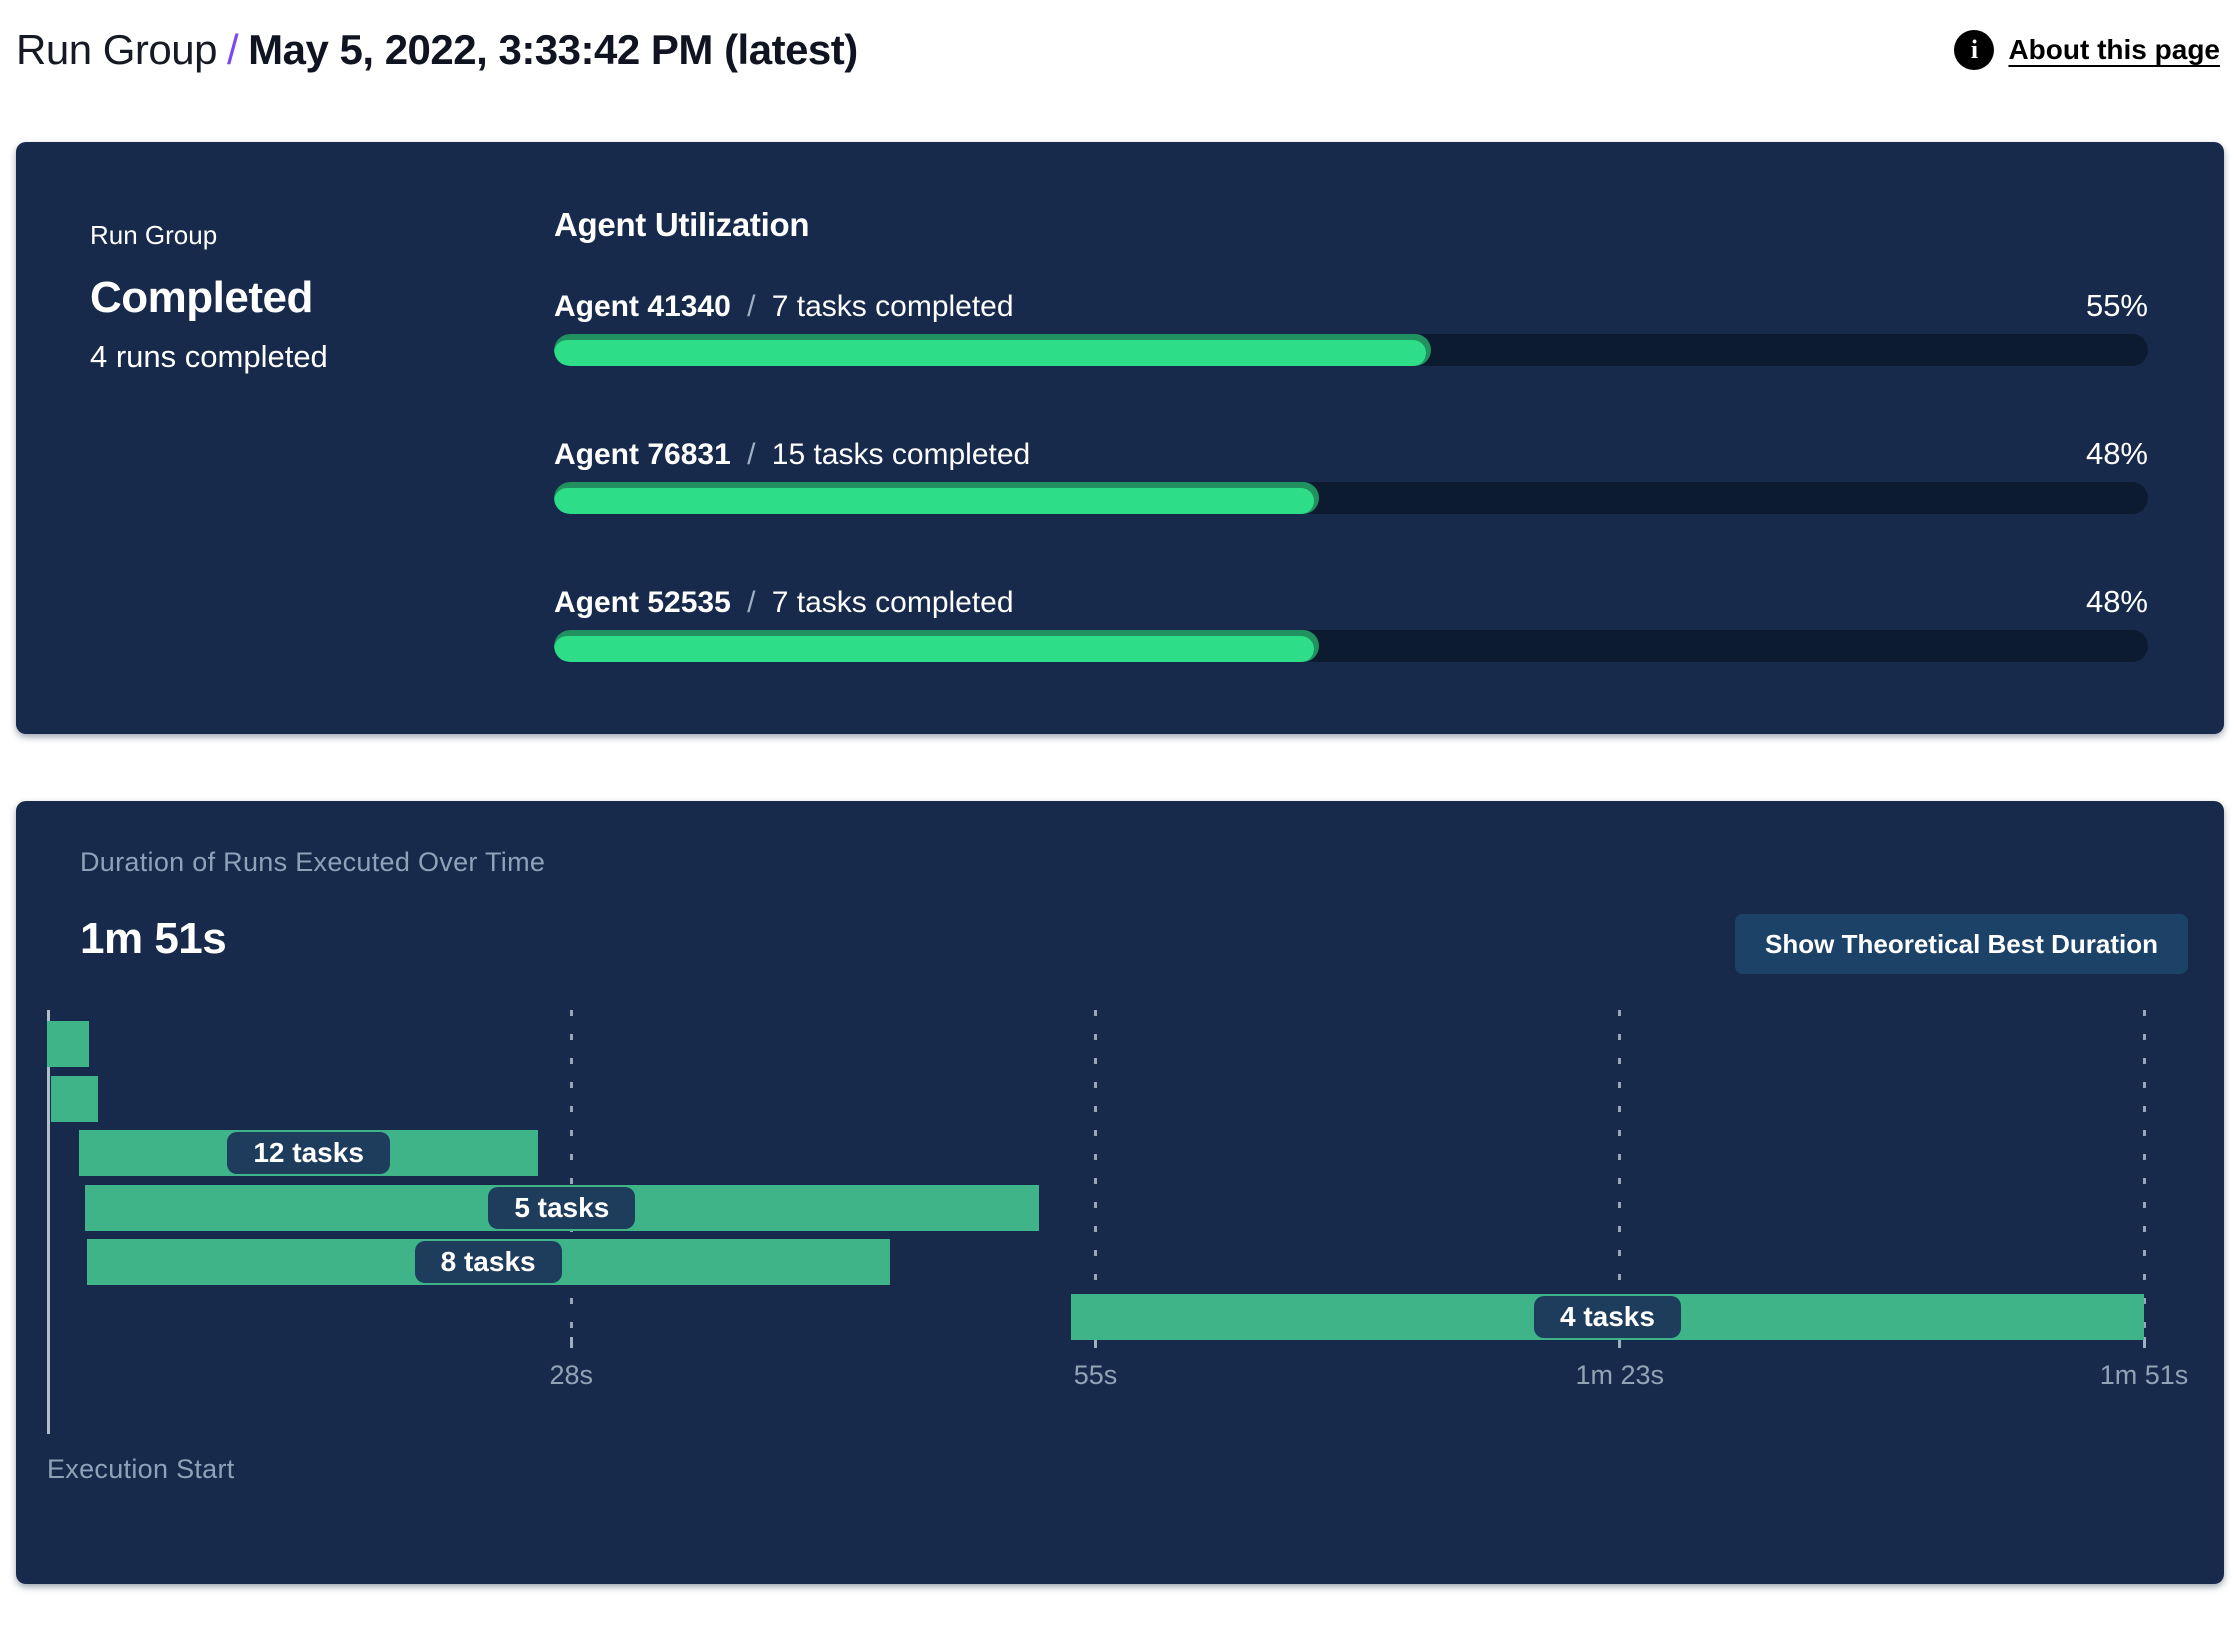 The image size is (2240, 1626). What do you see at coordinates (1351, 454) in the screenshot?
I see `agent-row-label-line: Agent 76831 / 15 tasks completed 48%` at bounding box center [1351, 454].